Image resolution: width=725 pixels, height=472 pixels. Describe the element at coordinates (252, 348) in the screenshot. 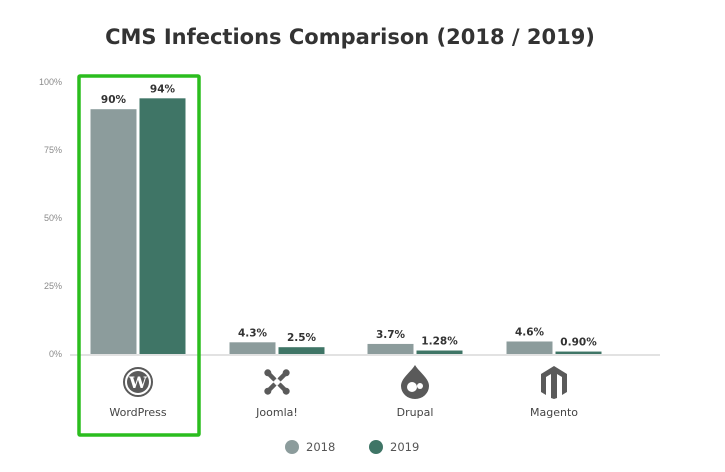

I see `bar-2018-joomla` at that location.